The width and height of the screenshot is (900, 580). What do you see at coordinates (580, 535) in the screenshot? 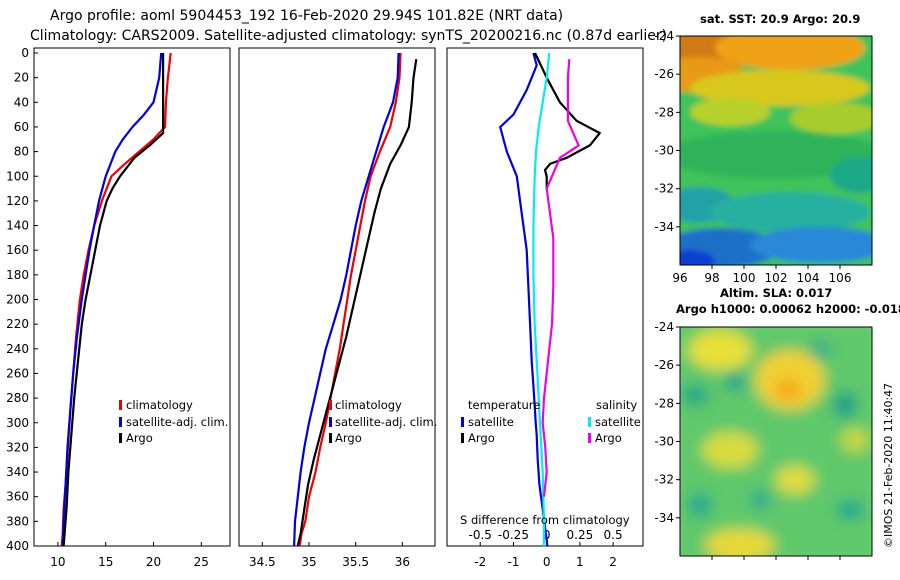
I see `salinity-diff-tick-label: 0.25` at bounding box center [580, 535].